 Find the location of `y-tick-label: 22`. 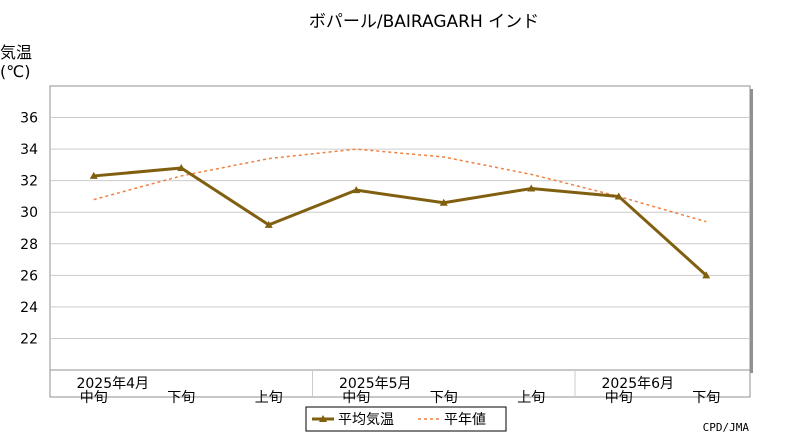

y-tick-label: 22 is located at coordinates (29, 339).